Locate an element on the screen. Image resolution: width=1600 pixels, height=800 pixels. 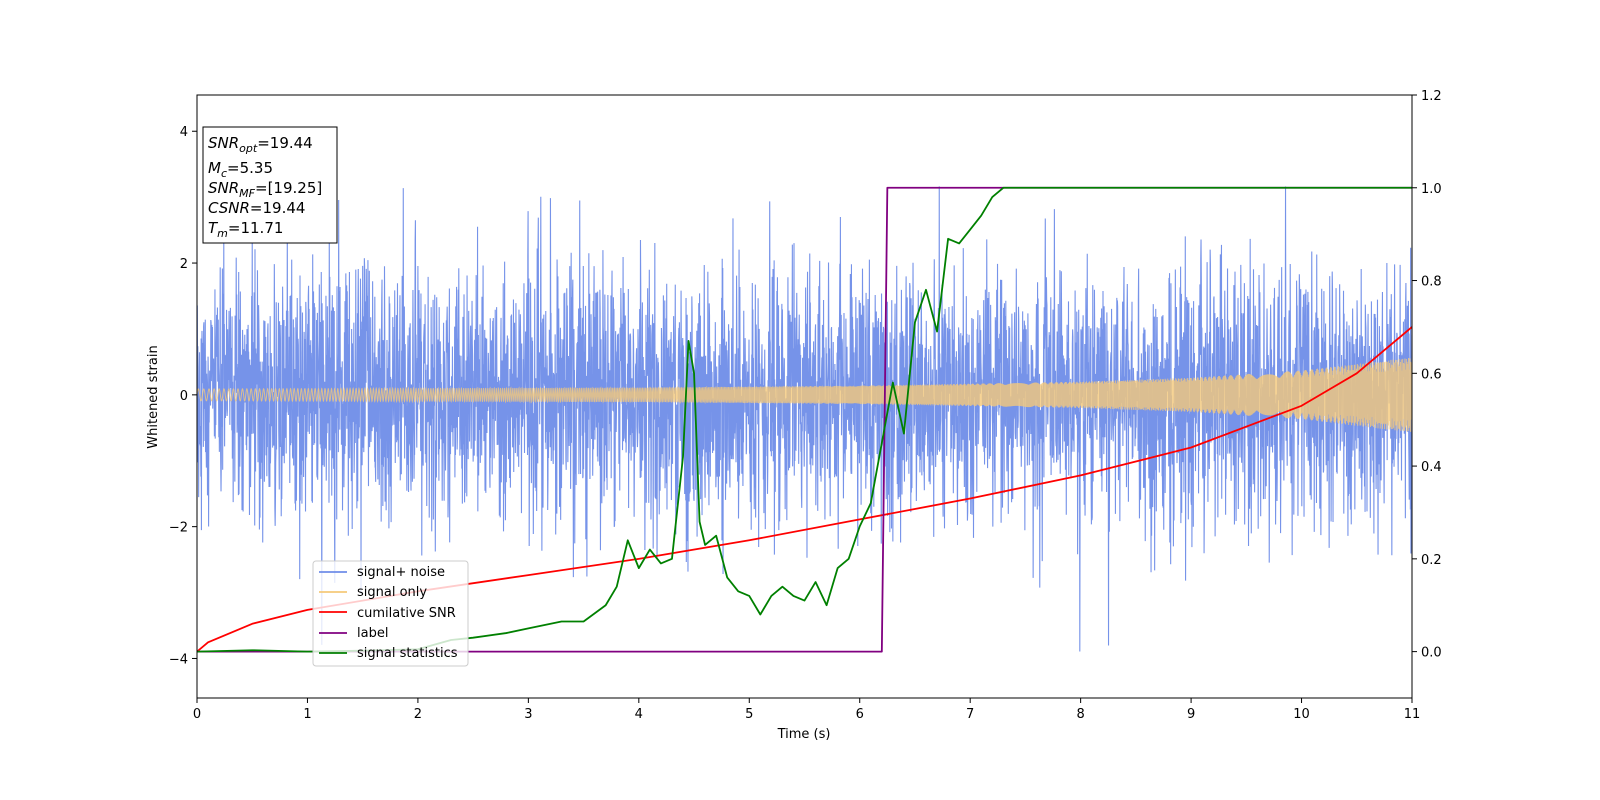
info-tm: Tm=11.71 is located at coordinates (245, 229).